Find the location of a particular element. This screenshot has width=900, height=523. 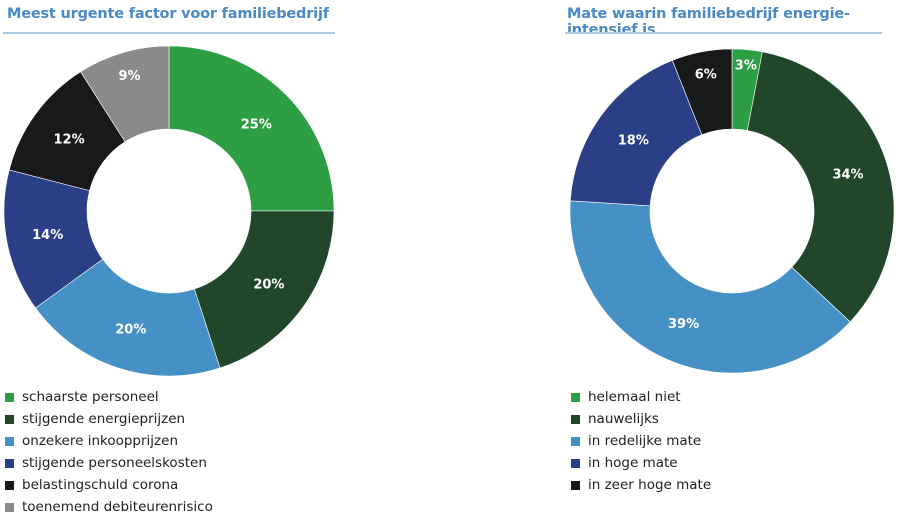

slice-onzekere-inkoopprijzen is located at coordinates (128, 317).